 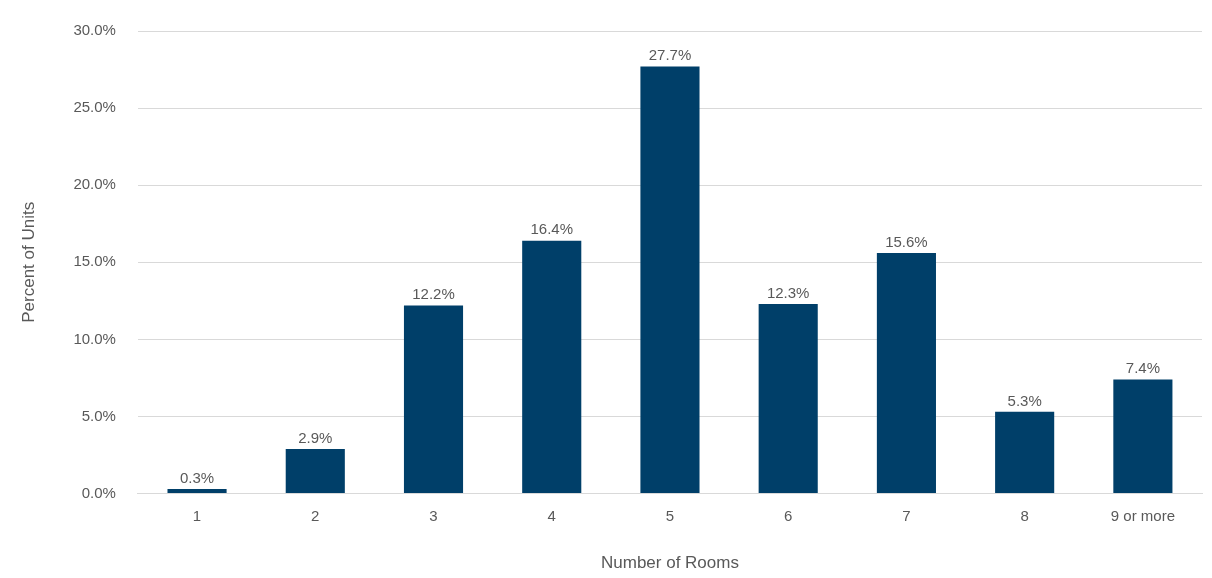 What do you see at coordinates (551, 515) in the screenshot?
I see `x-tick-label: 4` at bounding box center [551, 515].